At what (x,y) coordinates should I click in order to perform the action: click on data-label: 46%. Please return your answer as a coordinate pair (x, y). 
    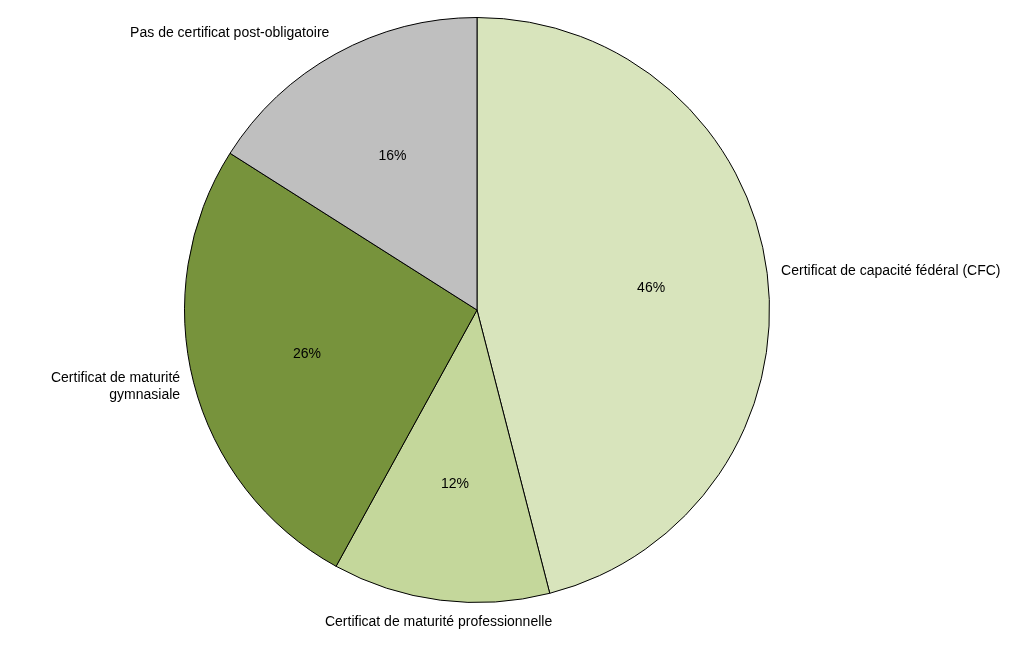
    Looking at the image, I should click on (651, 286).